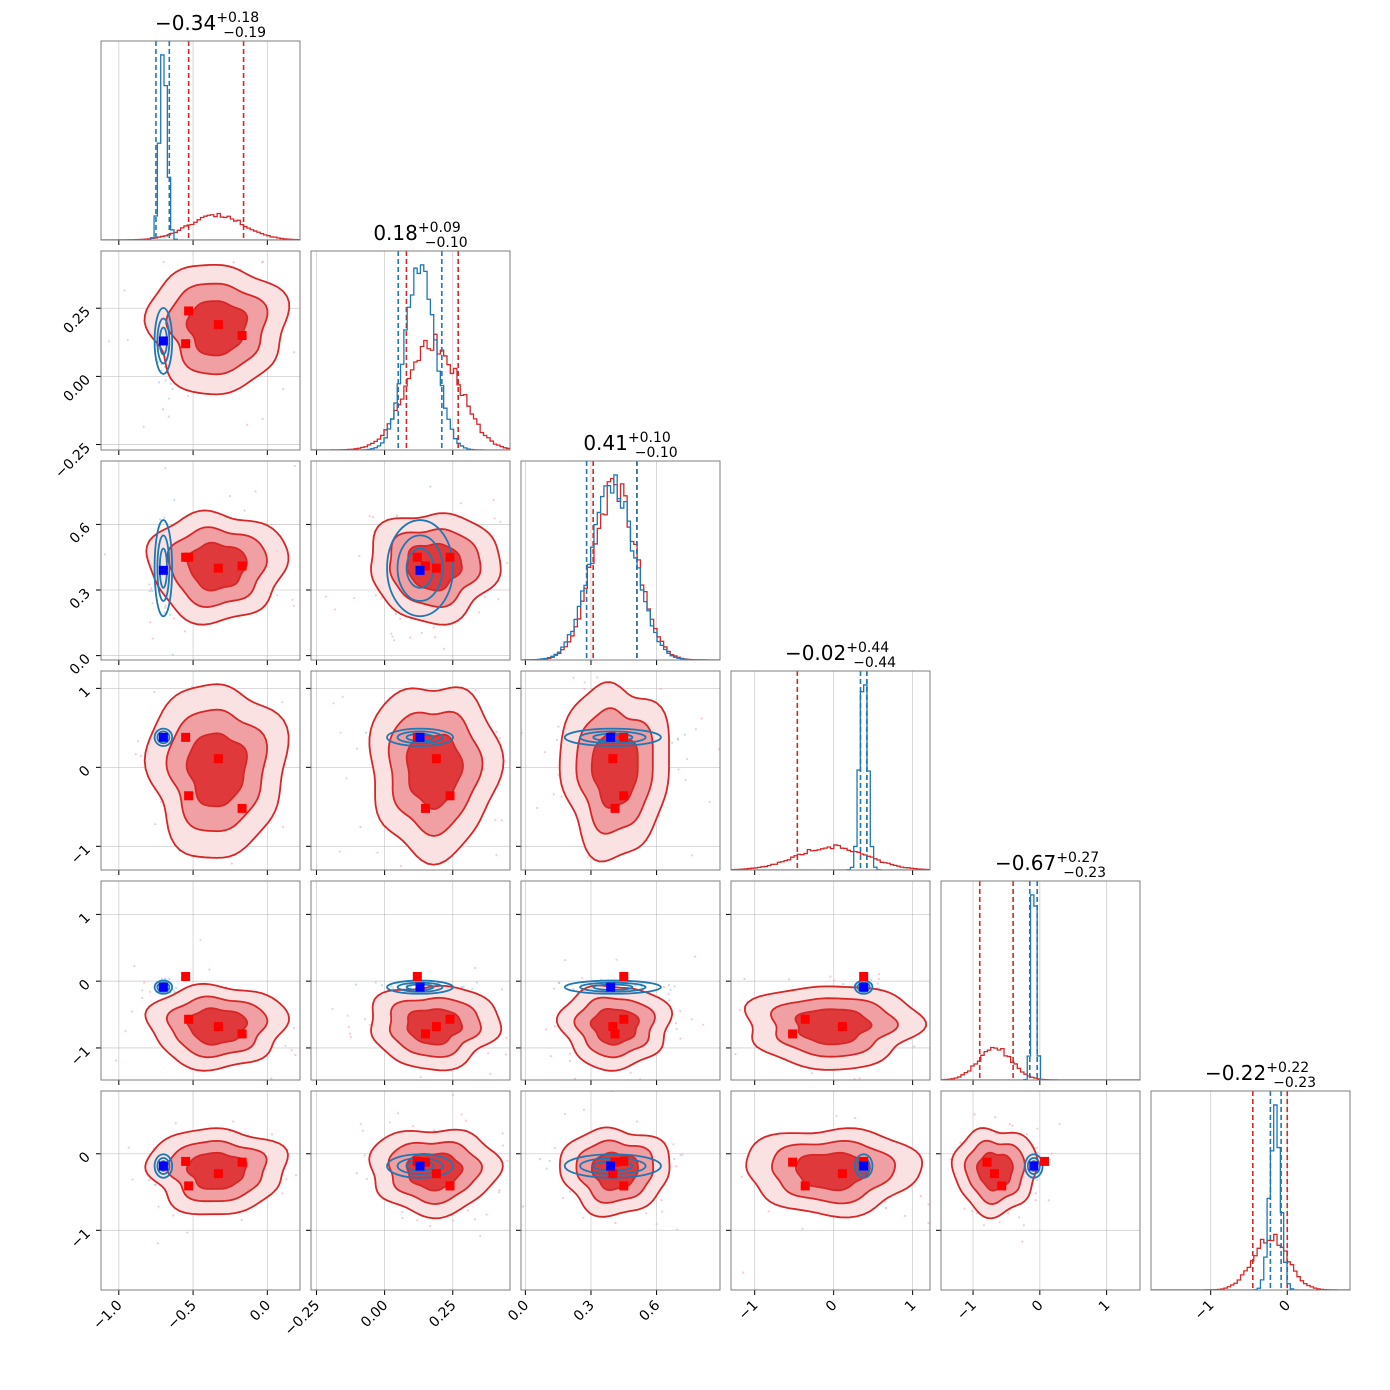 The width and height of the screenshot is (1390, 1390). What do you see at coordinates (874, 663) in the screenshot?
I see `title-minus: −0.44` at bounding box center [874, 663].